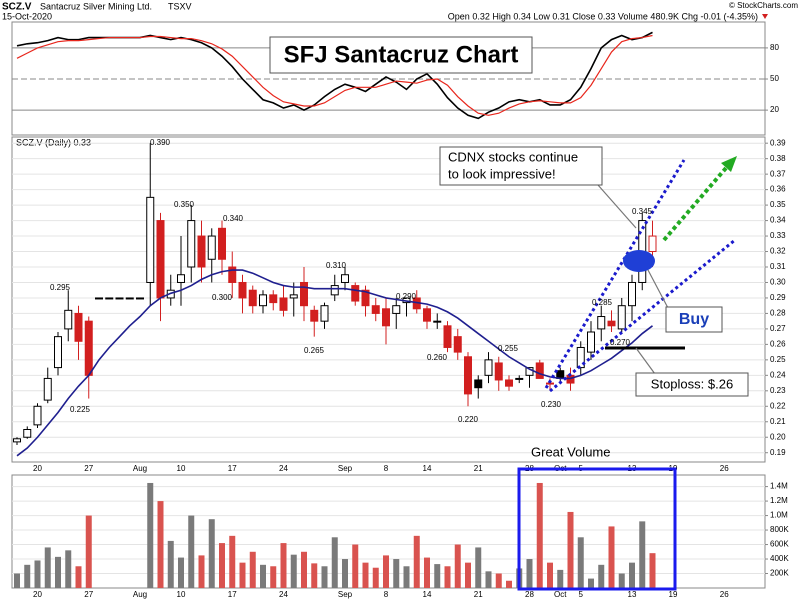  What do you see at coordinates (779, 500) in the screenshot?
I see `y-tick-label: 1.2M` at bounding box center [779, 500].